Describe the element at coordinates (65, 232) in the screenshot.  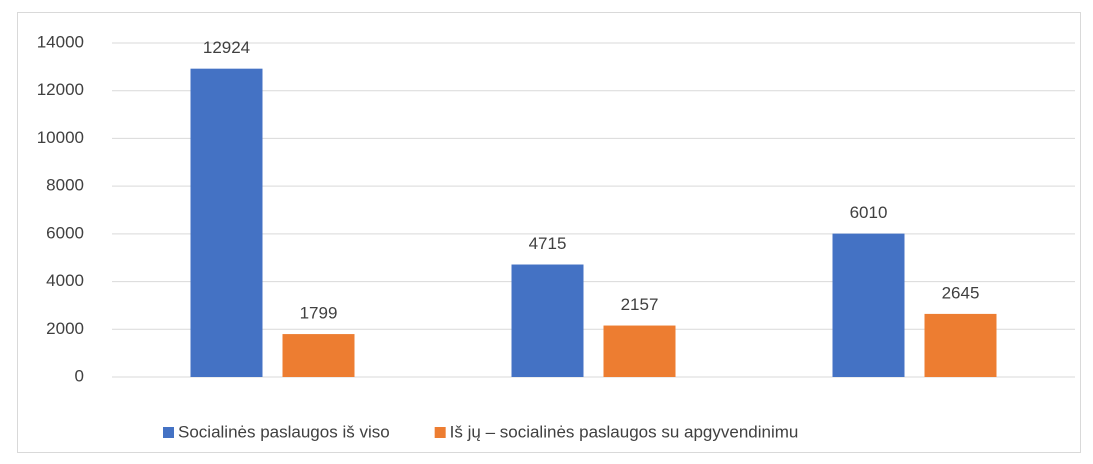
I see `y-tick-label: 6000` at that location.